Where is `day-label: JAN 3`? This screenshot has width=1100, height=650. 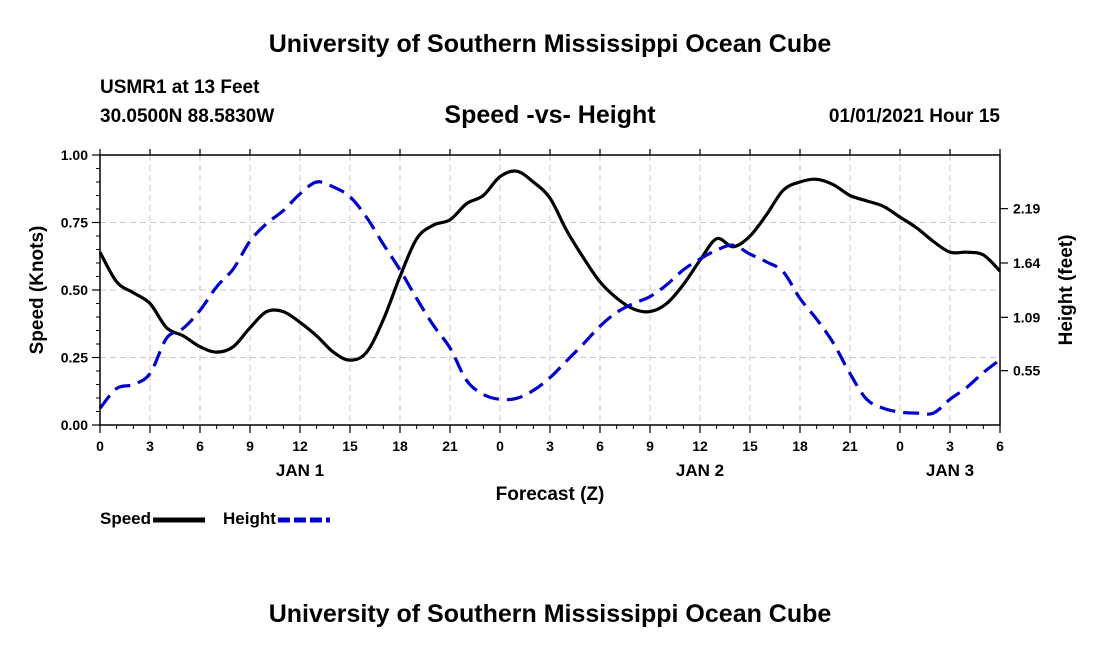
day-label: JAN 3 is located at coordinates (950, 470).